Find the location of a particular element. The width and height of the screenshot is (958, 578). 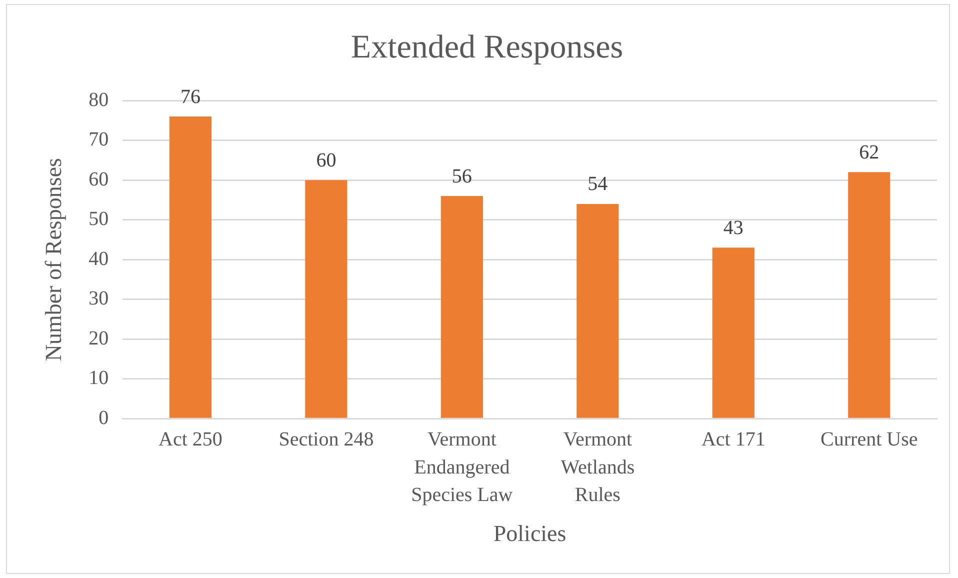

y-tick-label: 40 is located at coordinates (98, 259).